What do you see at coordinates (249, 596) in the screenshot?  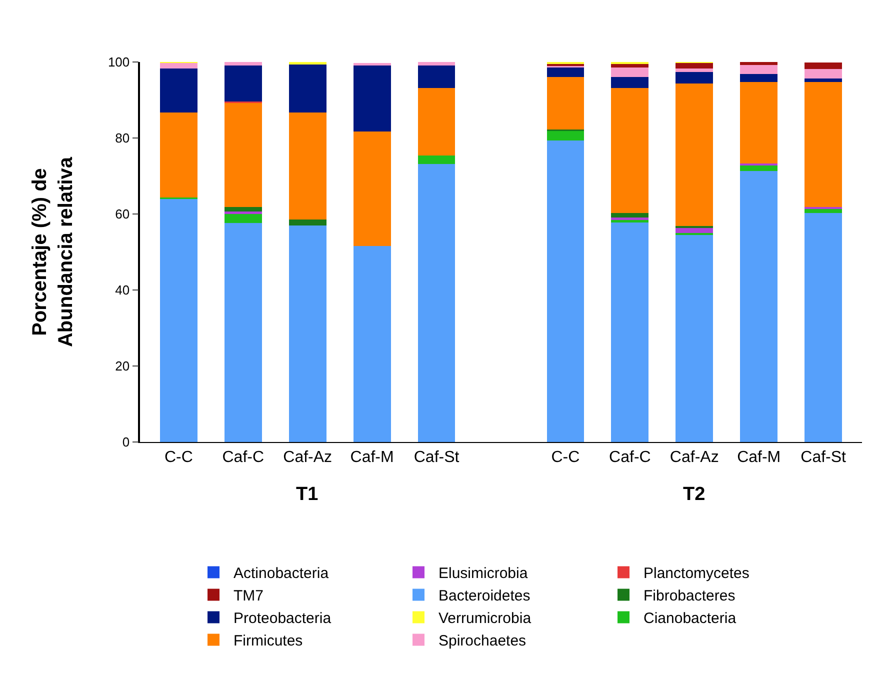 I see `legend-label: TM7` at bounding box center [249, 596].